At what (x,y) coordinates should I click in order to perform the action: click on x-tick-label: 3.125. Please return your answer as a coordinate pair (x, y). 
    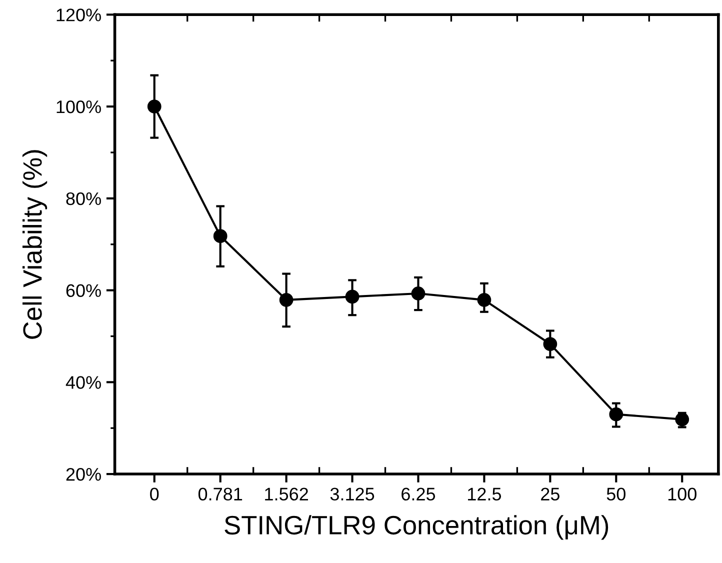
    Looking at the image, I should click on (352, 494).